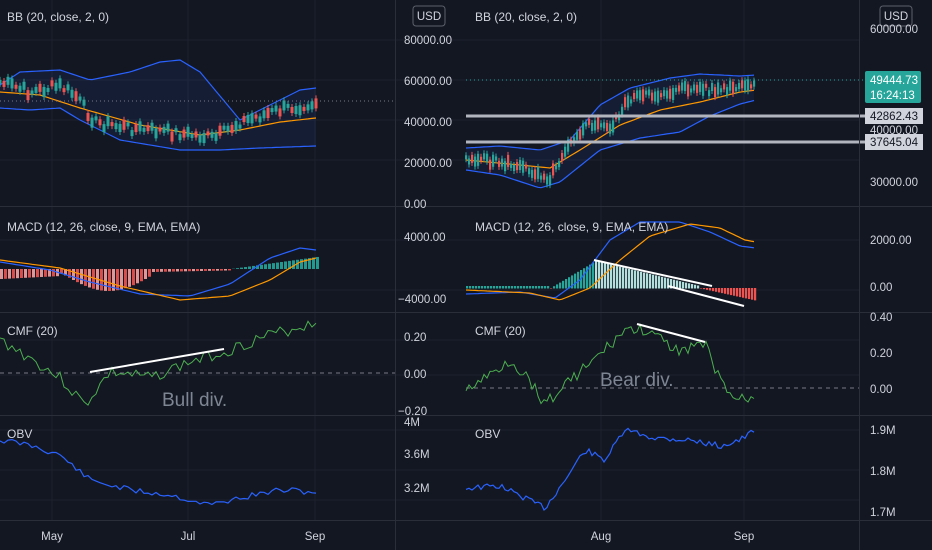  What do you see at coordinates (883, 472) in the screenshot?
I see `right-obv-tick-1: 1.8M` at bounding box center [883, 472].